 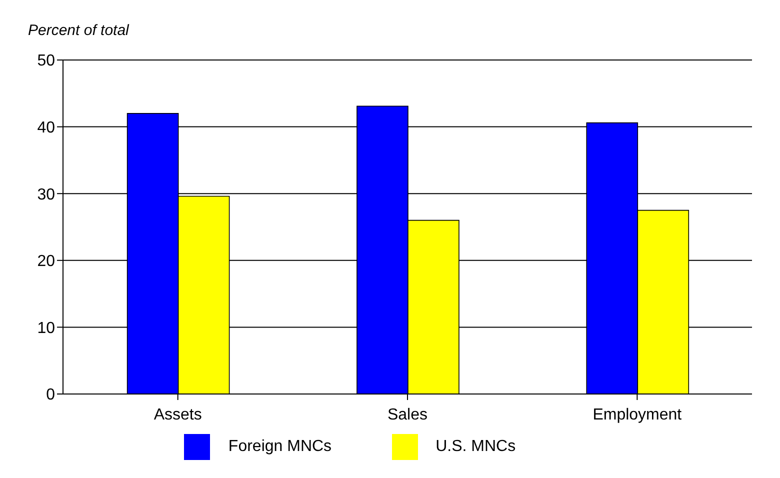 I want to click on y-tick-label: 40, so click(x=46, y=127).